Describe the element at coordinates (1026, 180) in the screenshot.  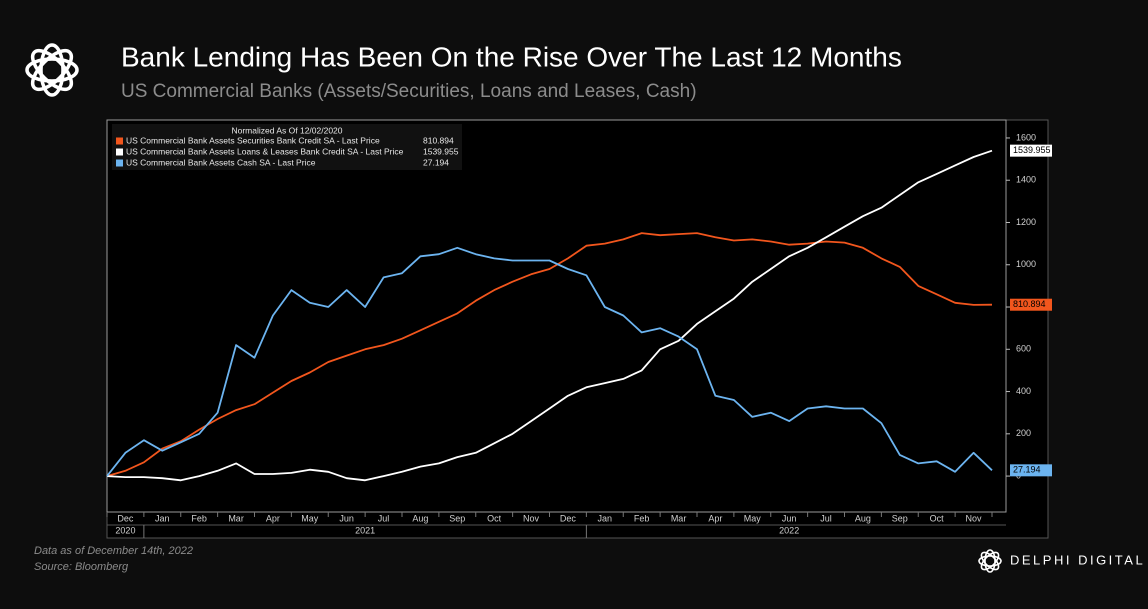
I see `y-tick-label: 1400` at that location.